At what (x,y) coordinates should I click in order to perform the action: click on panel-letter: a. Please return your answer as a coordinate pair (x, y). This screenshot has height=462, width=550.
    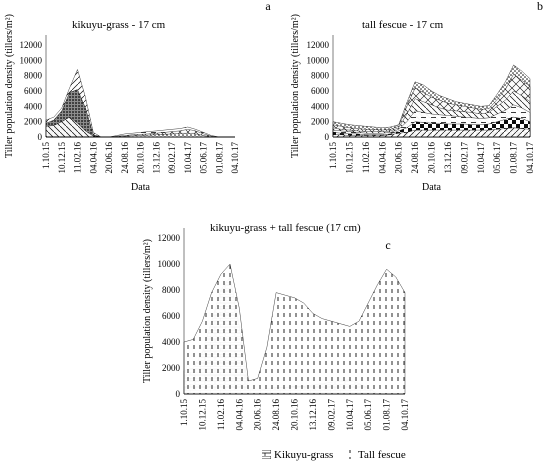
    Looking at the image, I should click on (268, 6).